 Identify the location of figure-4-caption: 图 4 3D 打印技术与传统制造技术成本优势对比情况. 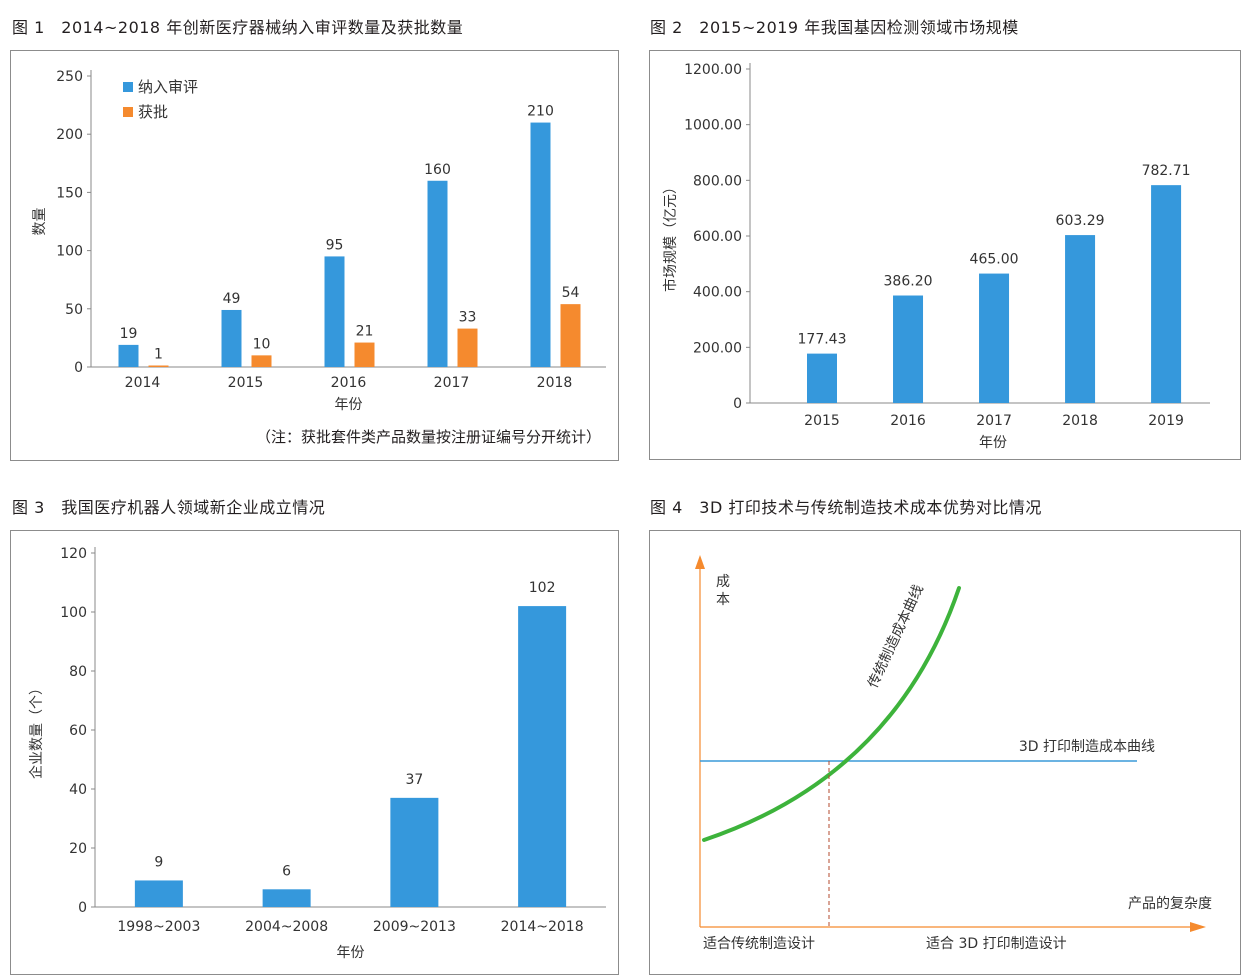
(846, 507).